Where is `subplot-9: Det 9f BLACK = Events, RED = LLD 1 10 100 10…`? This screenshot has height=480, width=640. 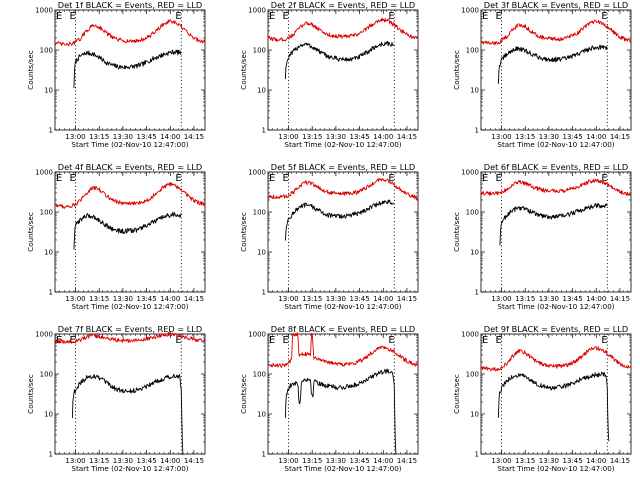 subplot-9: Det 9f BLACK = Events, RED = LLD 1 10 100 10… is located at coordinates (542, 398).